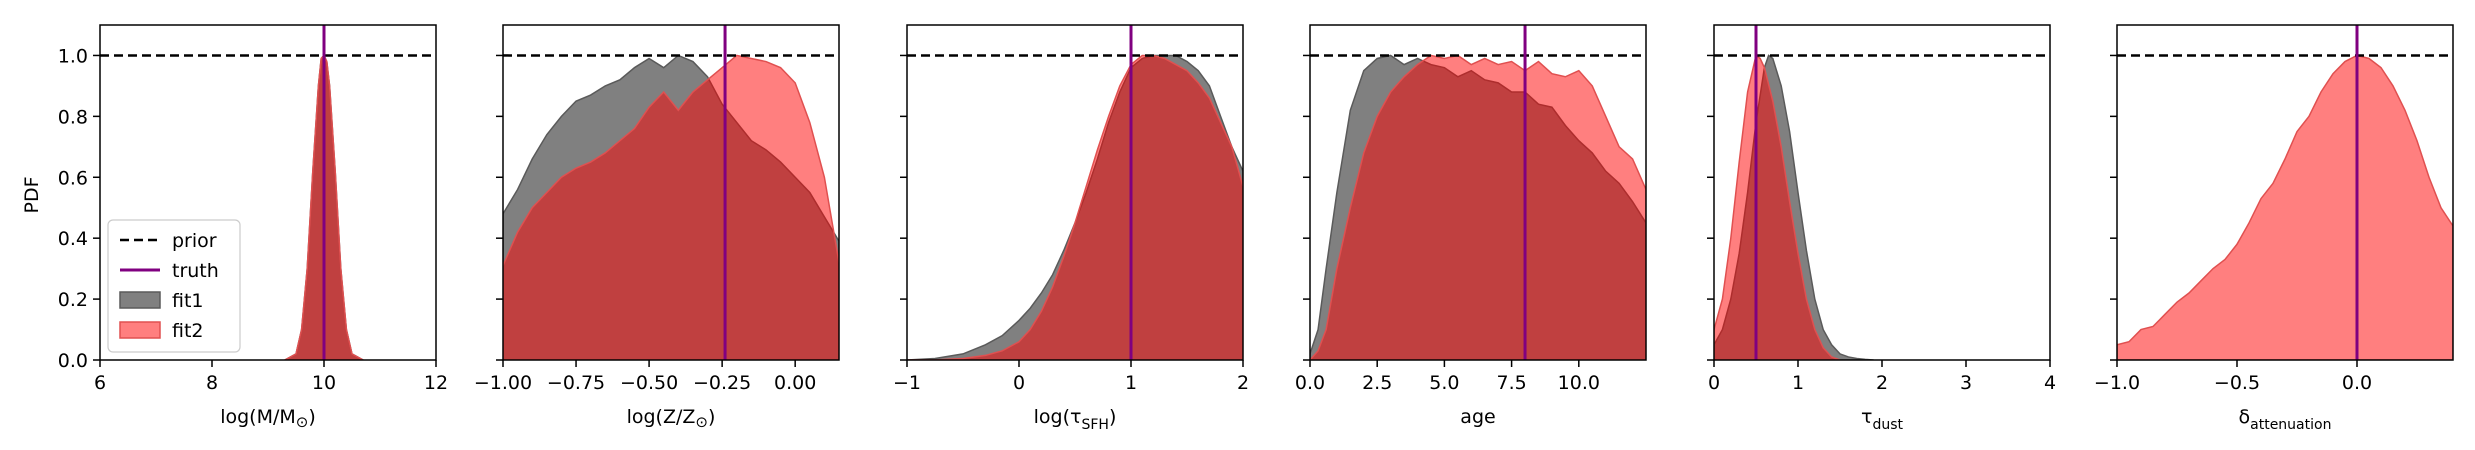 This screenshot has height=450, width=2475. I want to click on ytick-label: 0.6, so click(73, 178).